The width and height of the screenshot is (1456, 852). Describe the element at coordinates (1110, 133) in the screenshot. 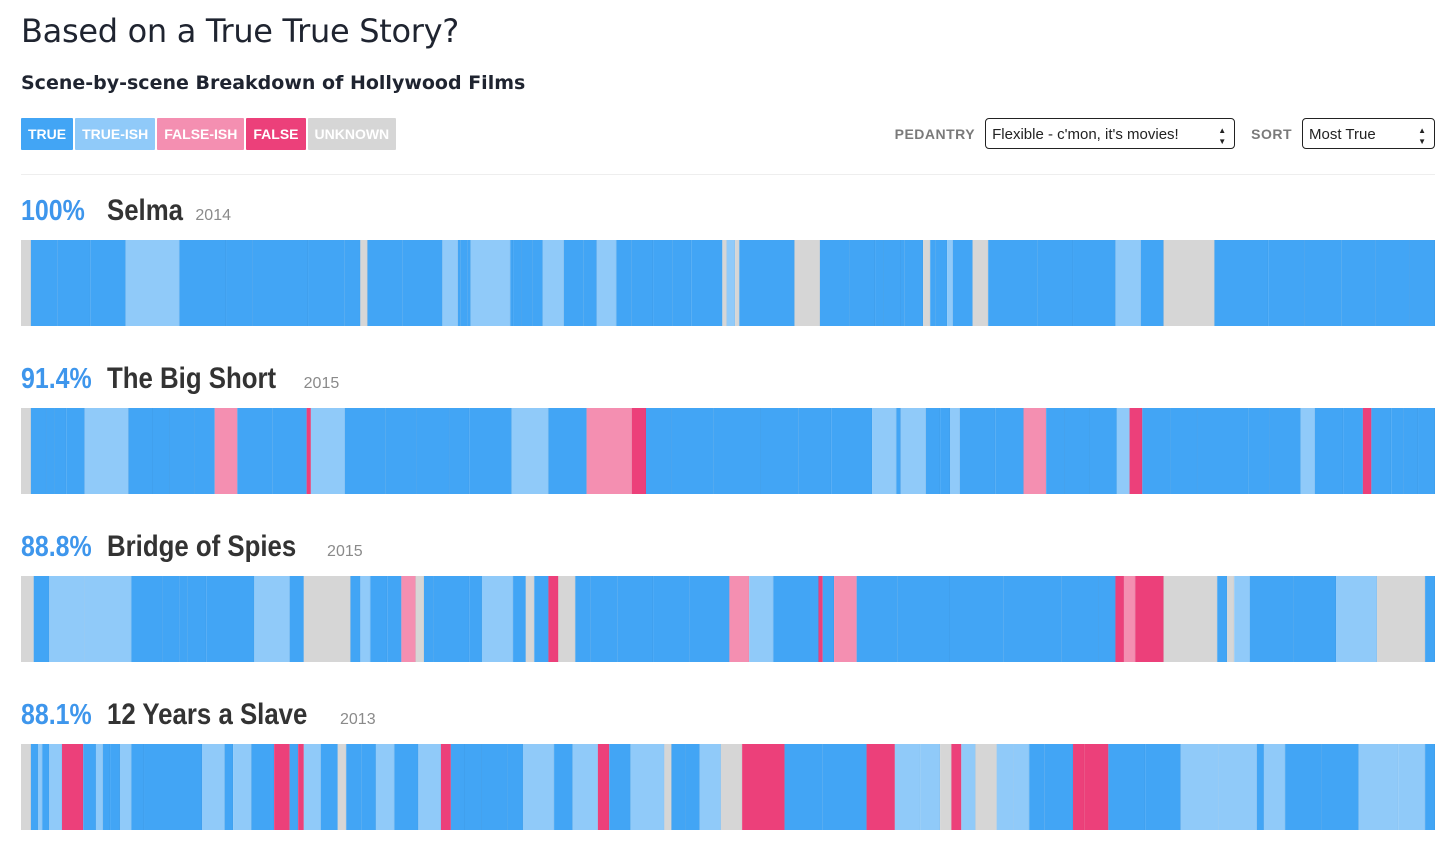

I see `pedantry-select: Flexible - c'mon, it's movies! ▲ ▼` at that location.